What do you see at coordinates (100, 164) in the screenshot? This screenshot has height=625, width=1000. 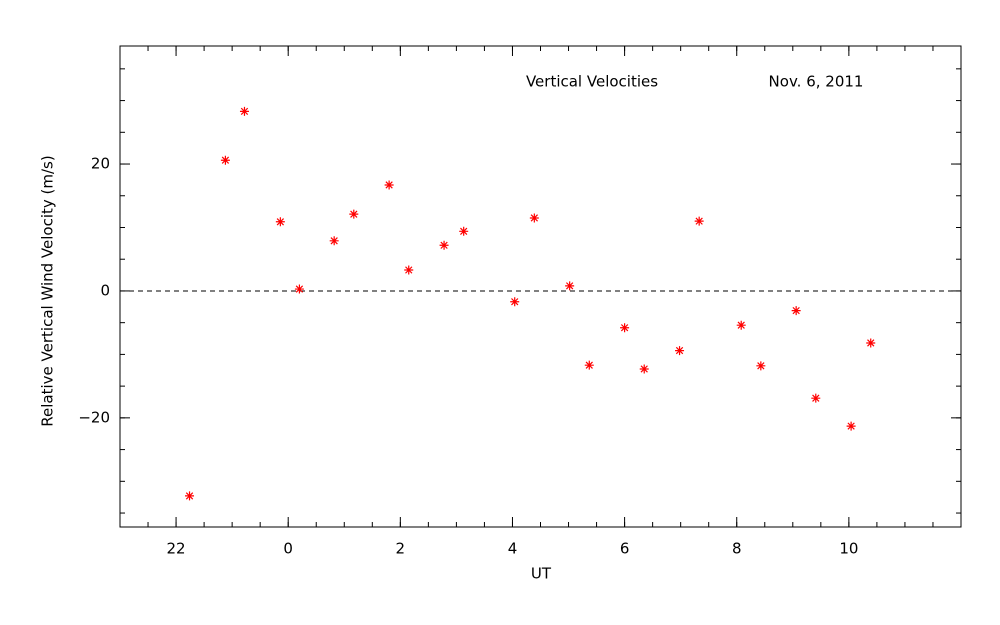 I see `y-tick-label: 20` at bounding box center [100, 164].